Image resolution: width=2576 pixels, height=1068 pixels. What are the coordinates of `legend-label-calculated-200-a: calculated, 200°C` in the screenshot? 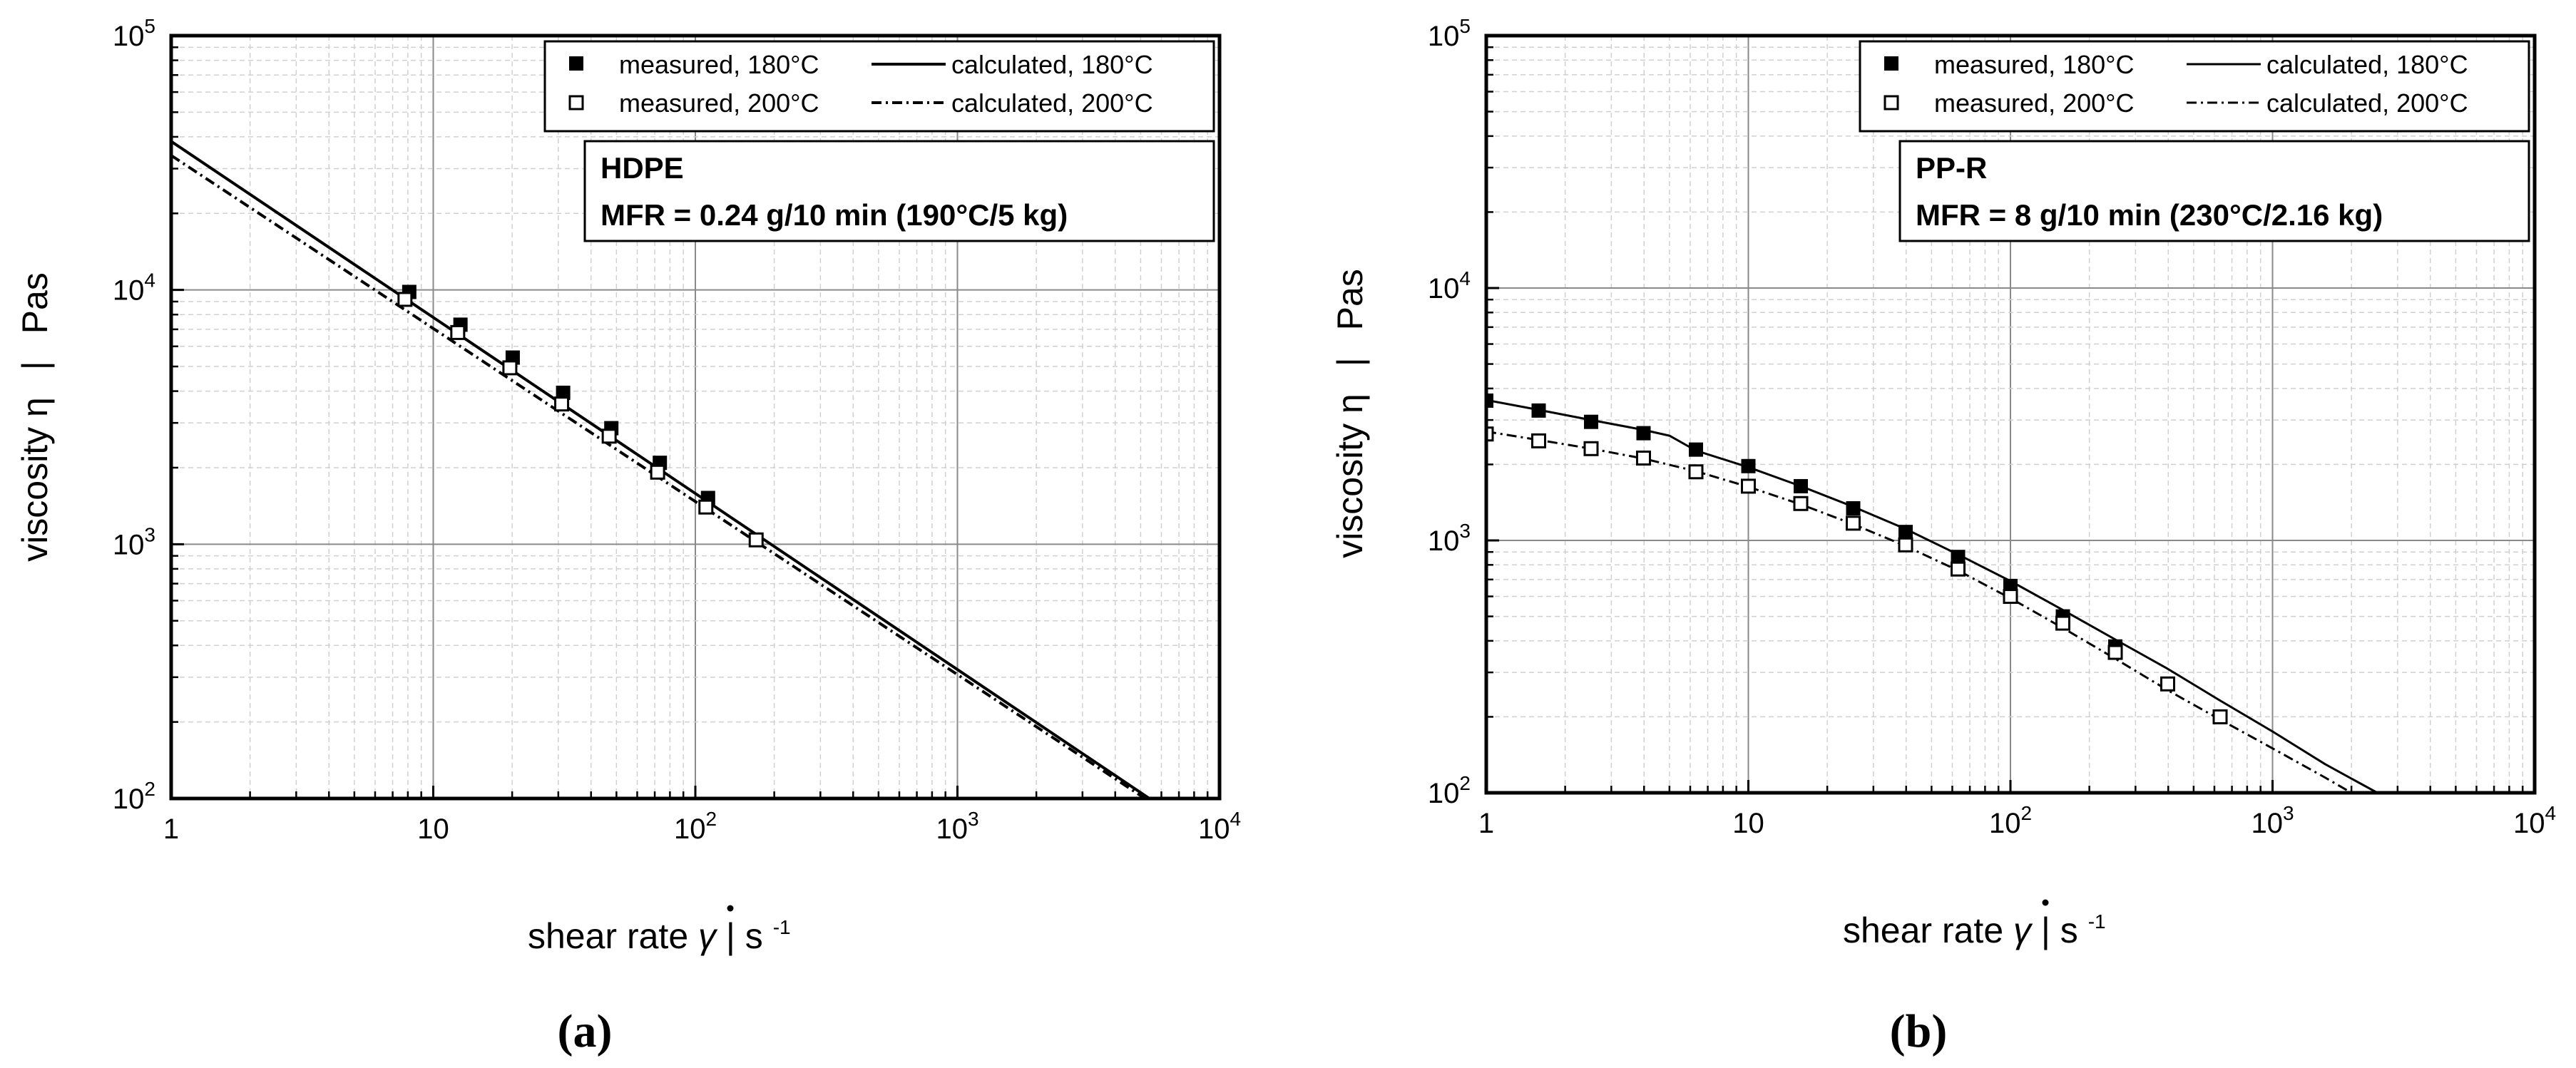 It's located at (1052, 103).